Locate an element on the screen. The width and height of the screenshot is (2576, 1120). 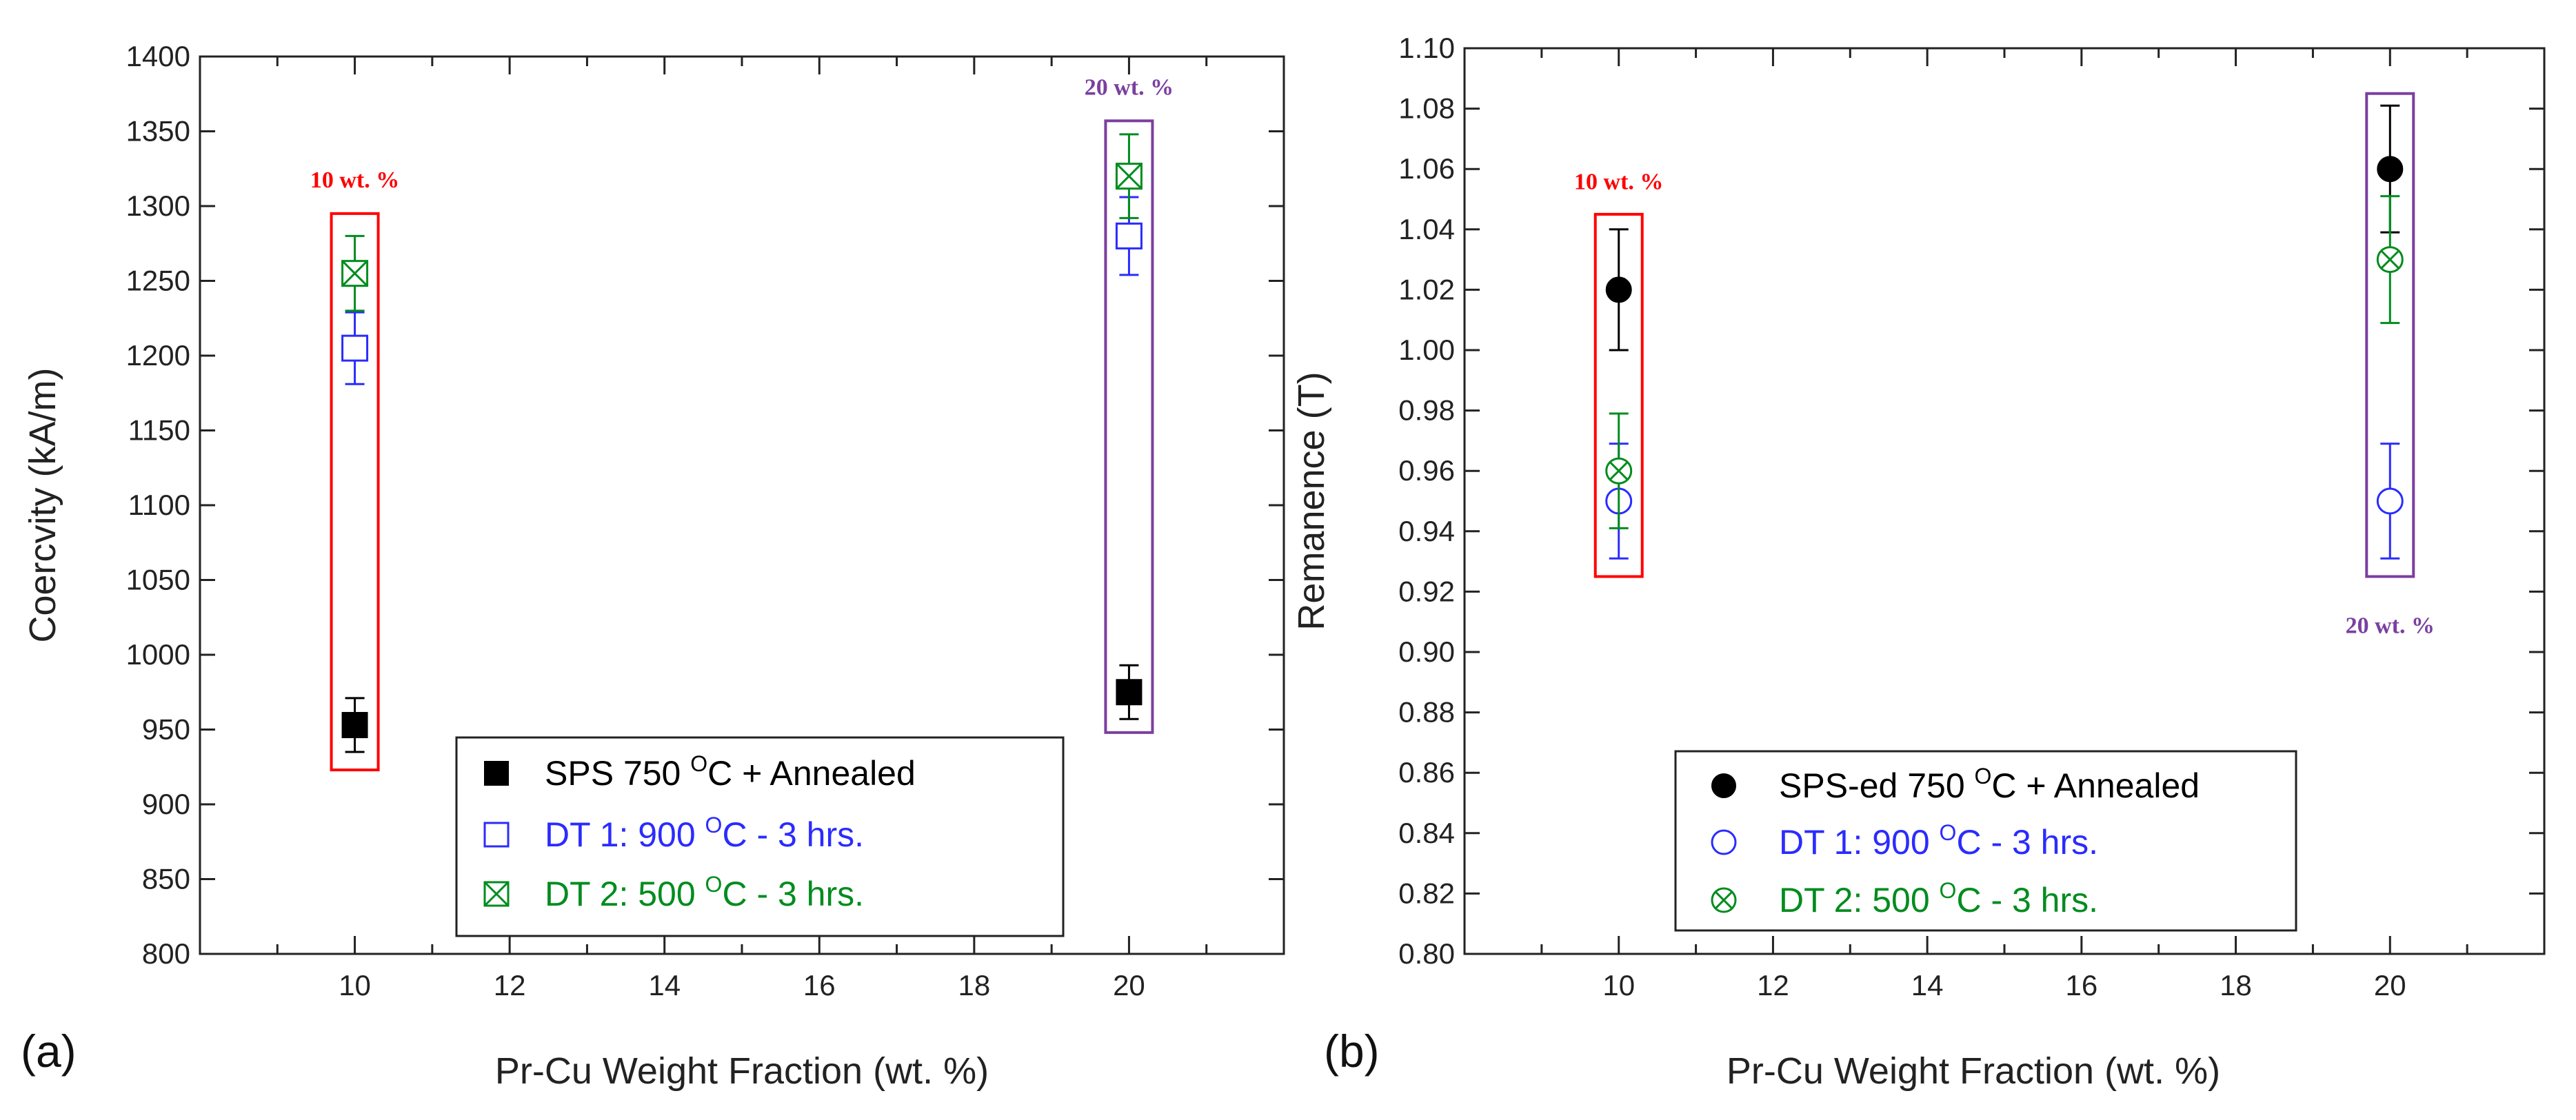
legend-label: SPS 750 OC + Annealed is located at coordinates (730, 772).